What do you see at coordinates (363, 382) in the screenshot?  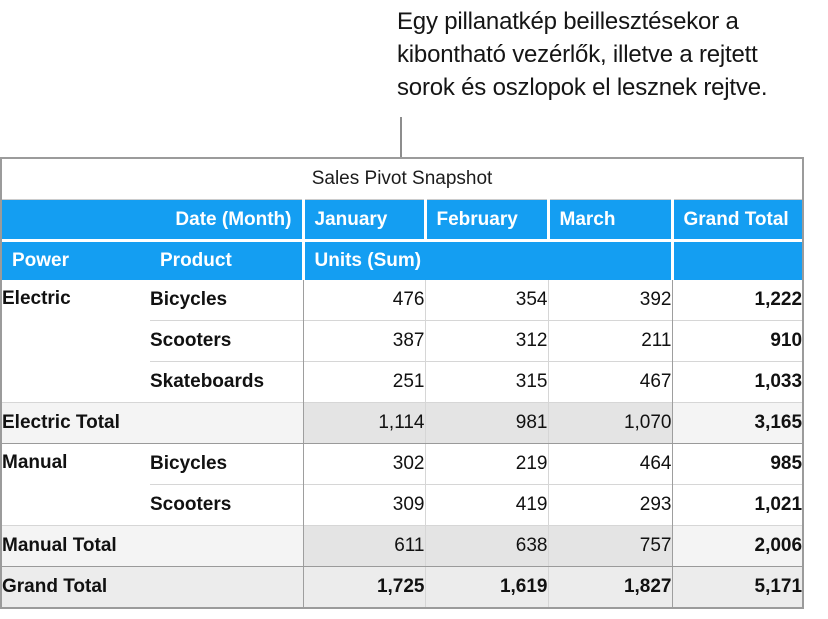 I see `cell-value: 251` at bounding box center [363, 382].